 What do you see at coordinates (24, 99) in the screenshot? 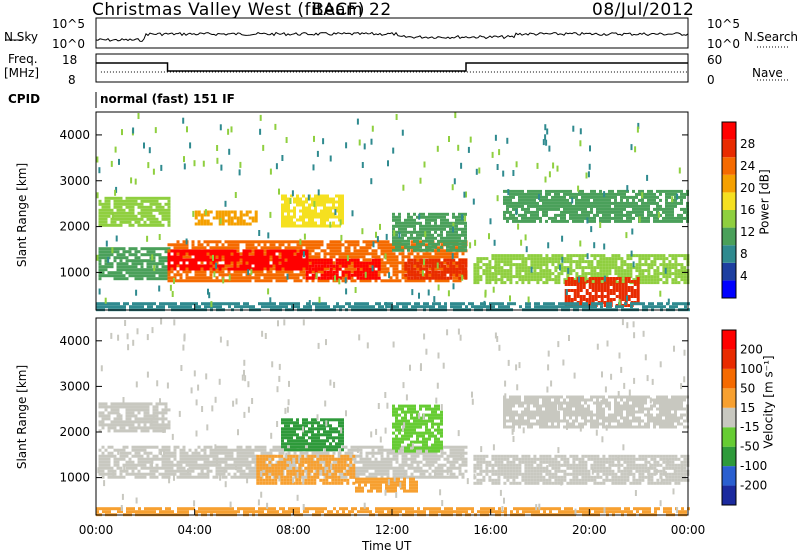
I see `cpid-label: CPID` at bounding box center [24, 99].